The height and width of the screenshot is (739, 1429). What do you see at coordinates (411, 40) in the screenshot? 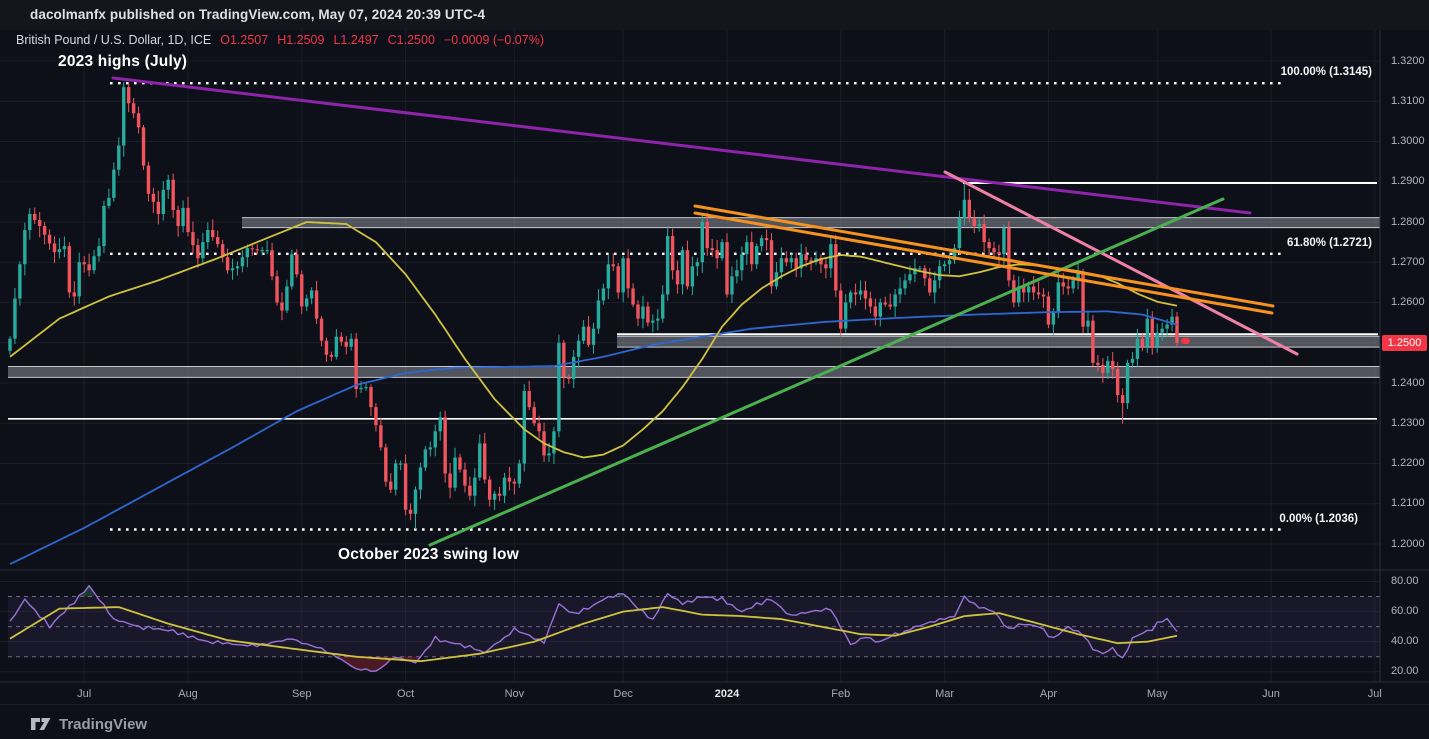
I see `ohlc-close: C1.2500` at bounding box center [411, 40].